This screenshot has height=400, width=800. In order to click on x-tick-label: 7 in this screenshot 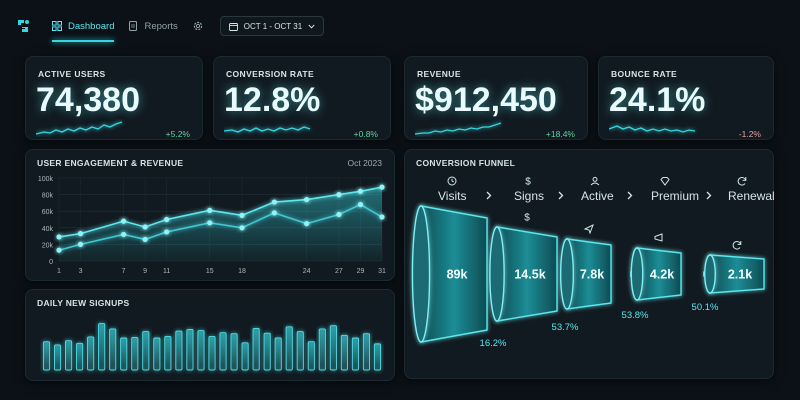, I will do `click(124, 271)`.